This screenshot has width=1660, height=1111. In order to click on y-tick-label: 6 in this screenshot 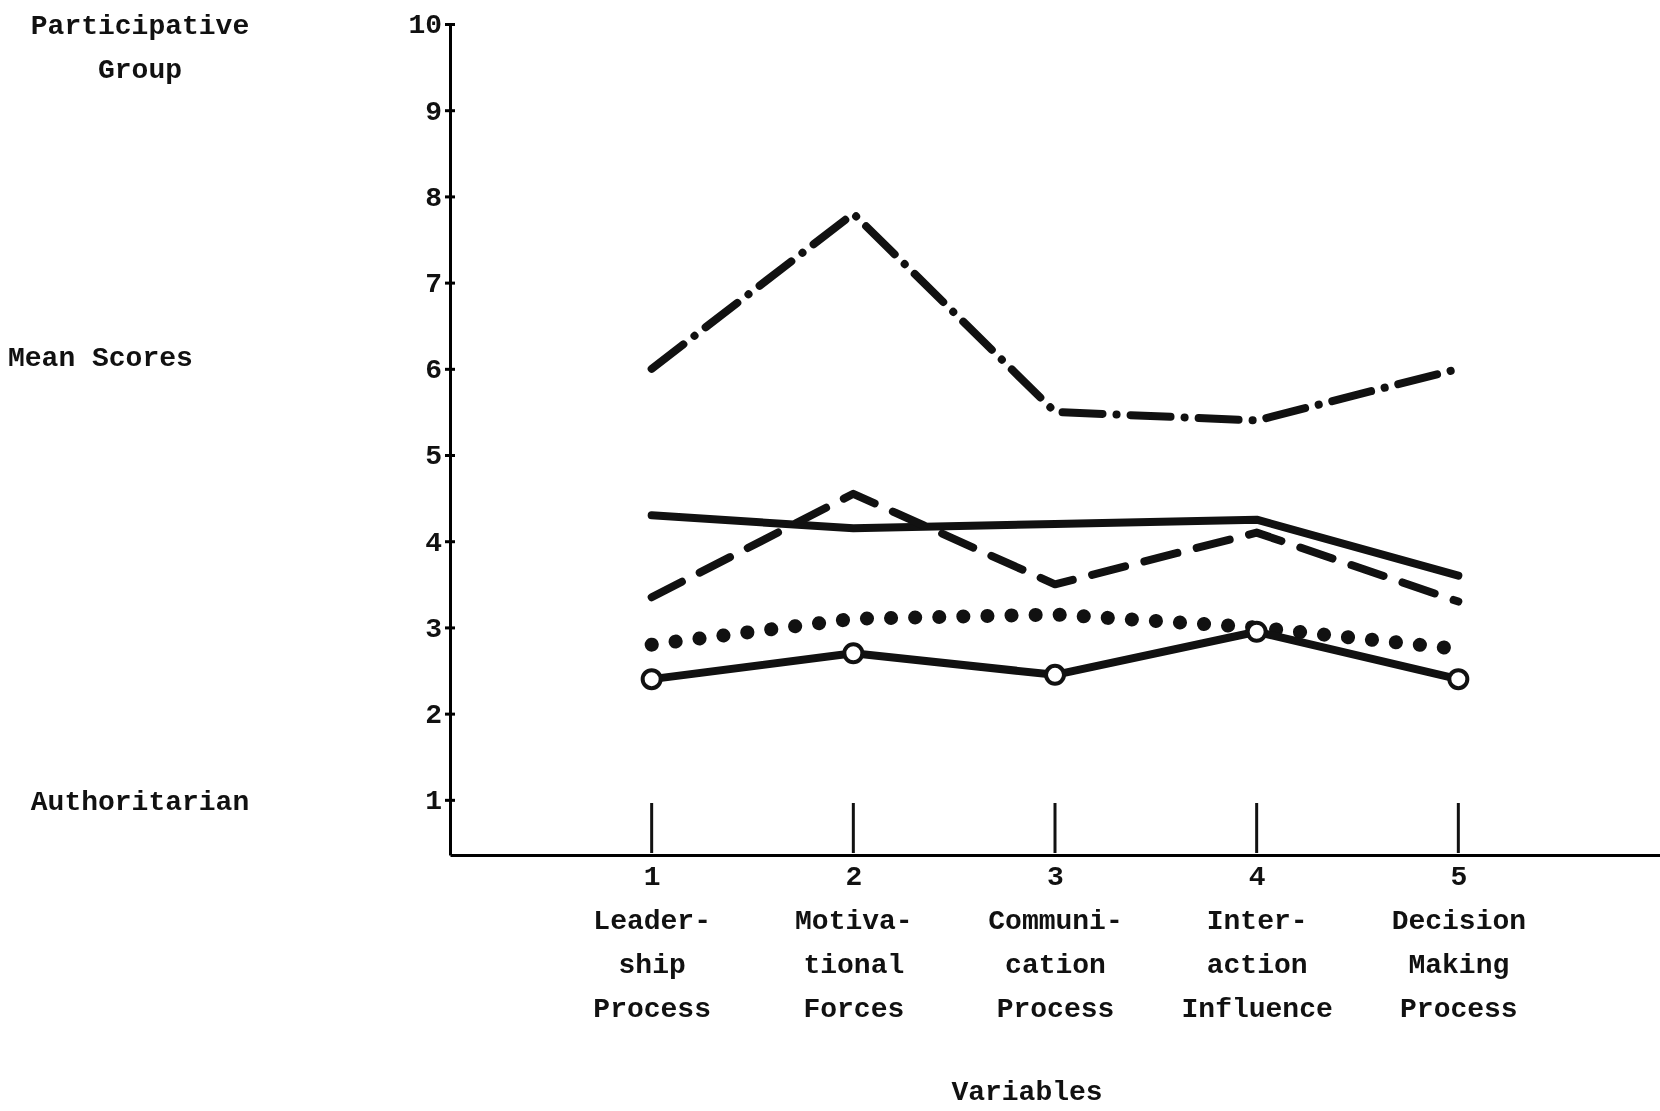, I will do `click(433, 371)`.